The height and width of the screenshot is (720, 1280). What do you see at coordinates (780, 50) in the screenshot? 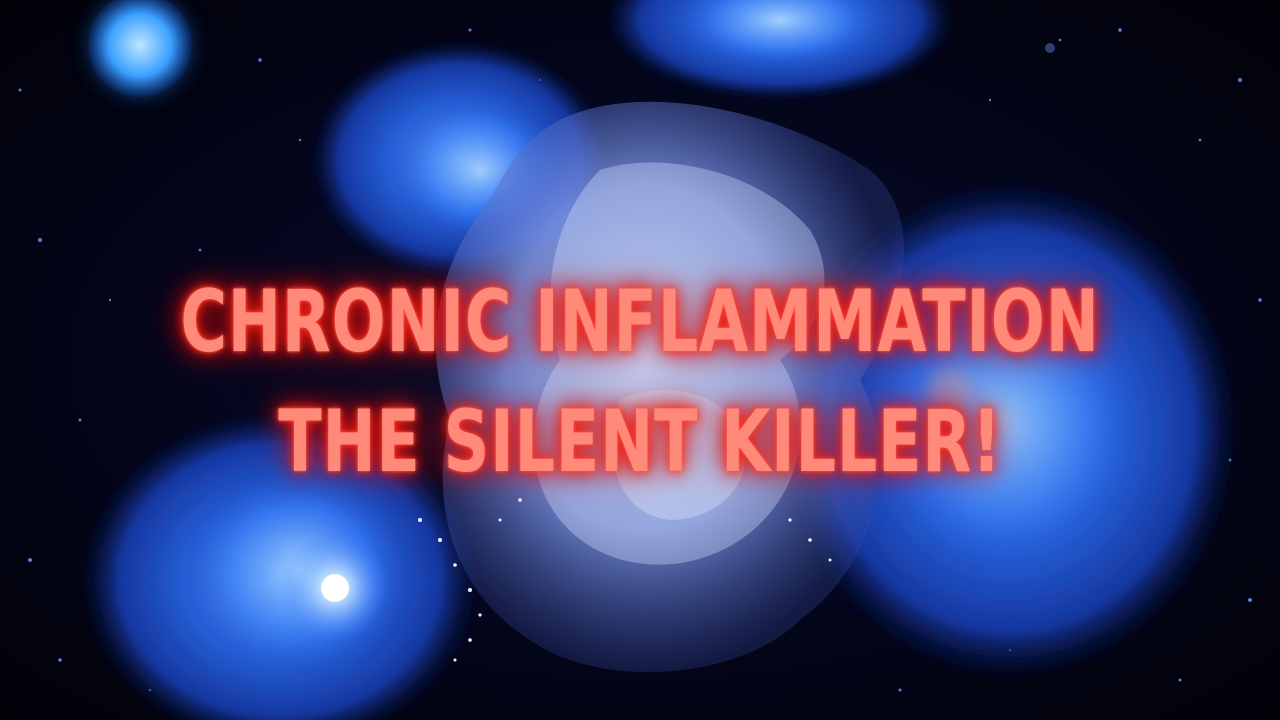
I see `cell-top` at bounding box center [780, 50].